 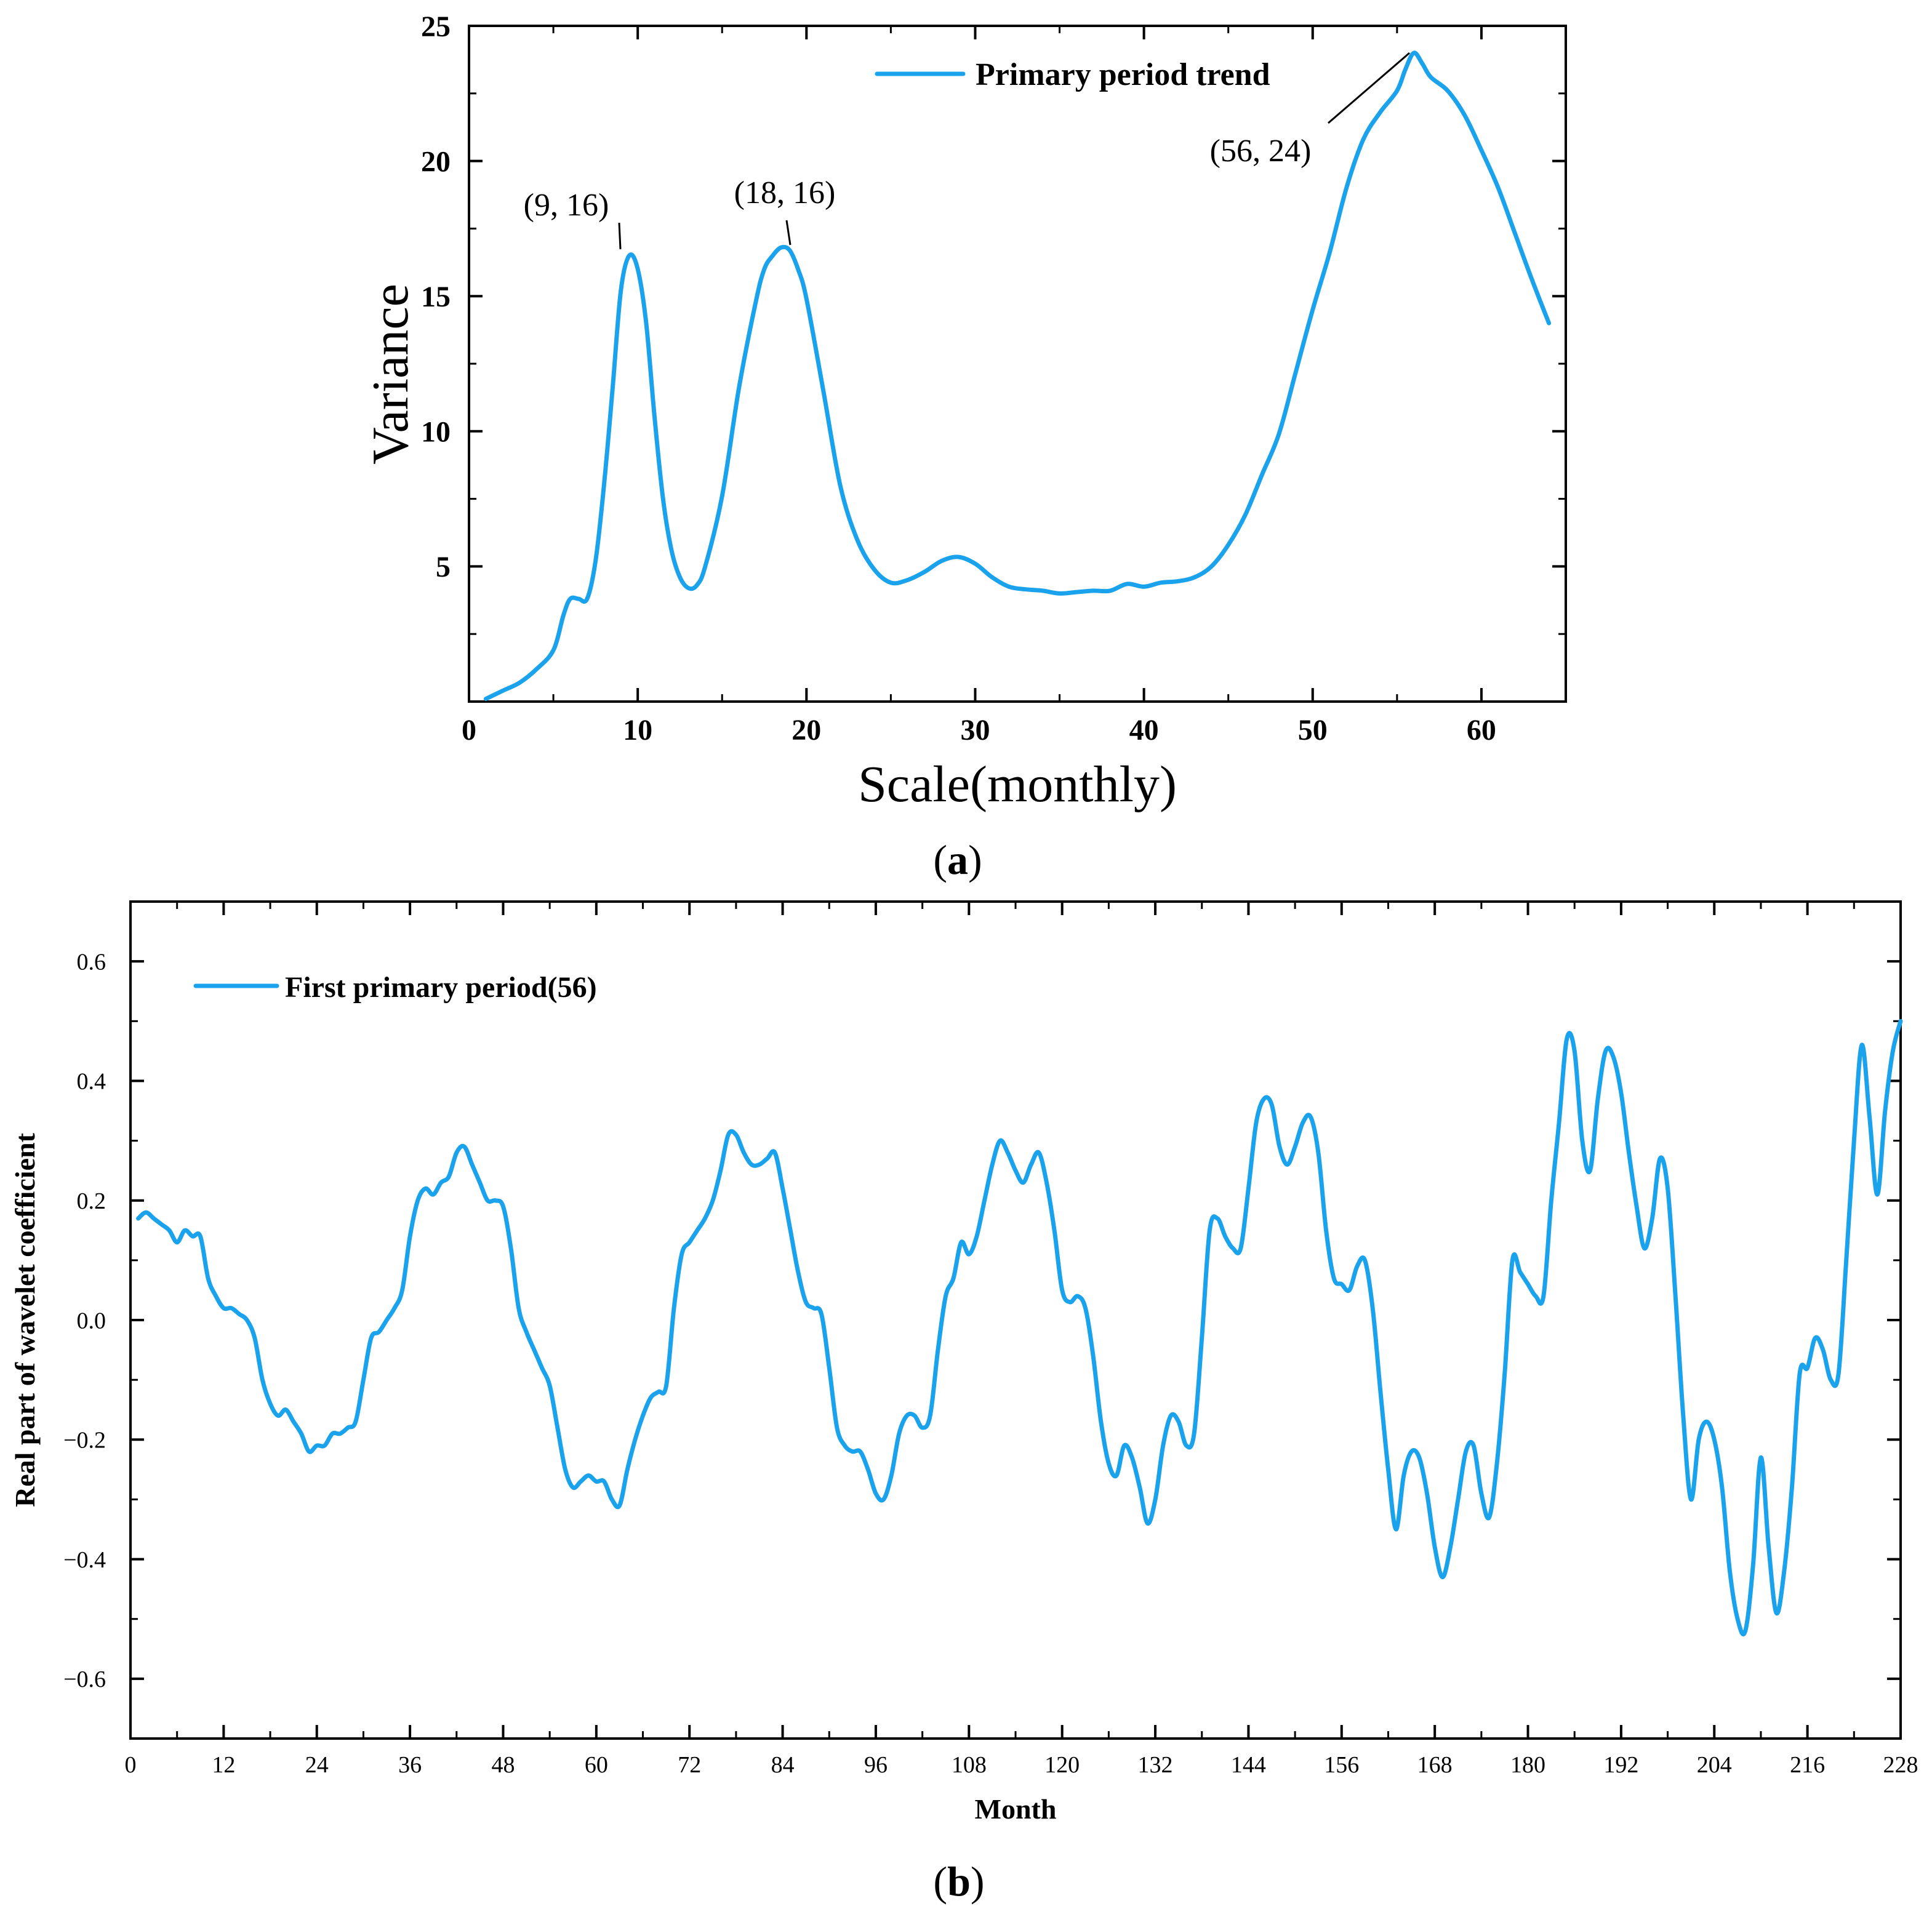 I want to click on b-xtick-label: 84, so click(x=783, y=1765).